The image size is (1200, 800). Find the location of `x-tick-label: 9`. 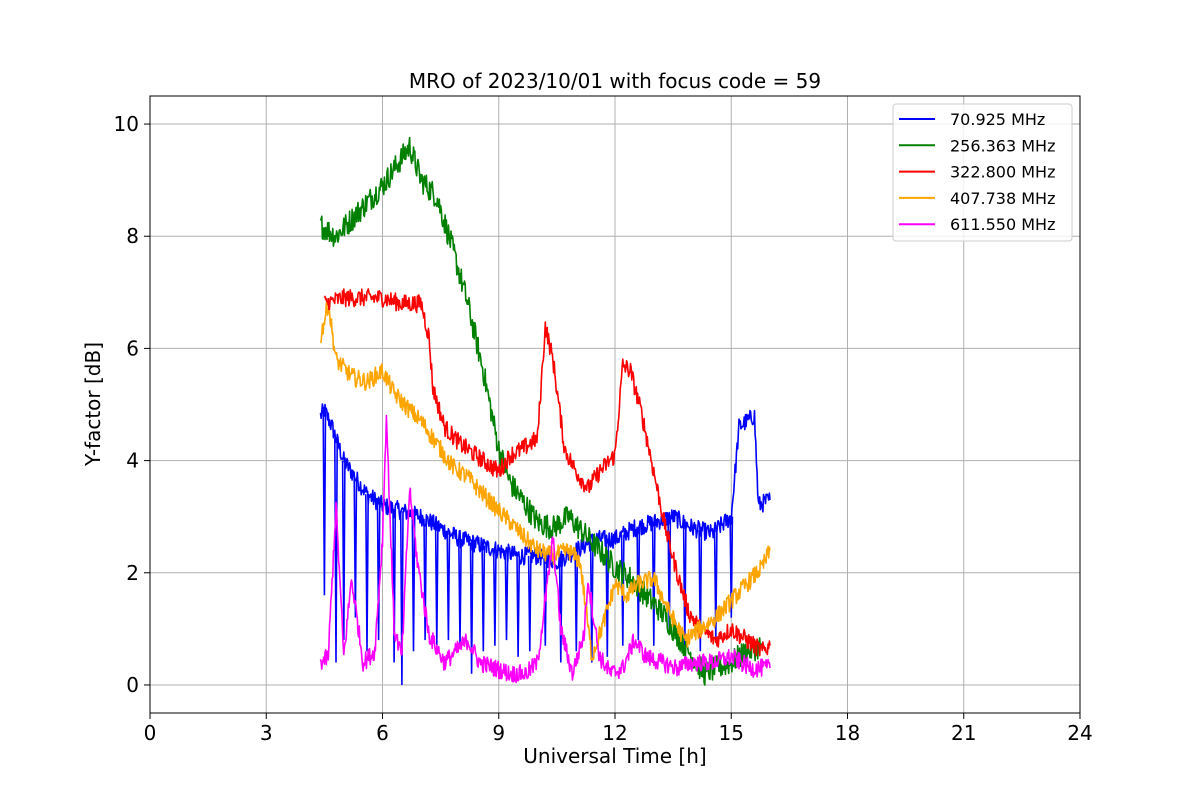

x-tick-label: 9 is located at coordinates (498, 733).